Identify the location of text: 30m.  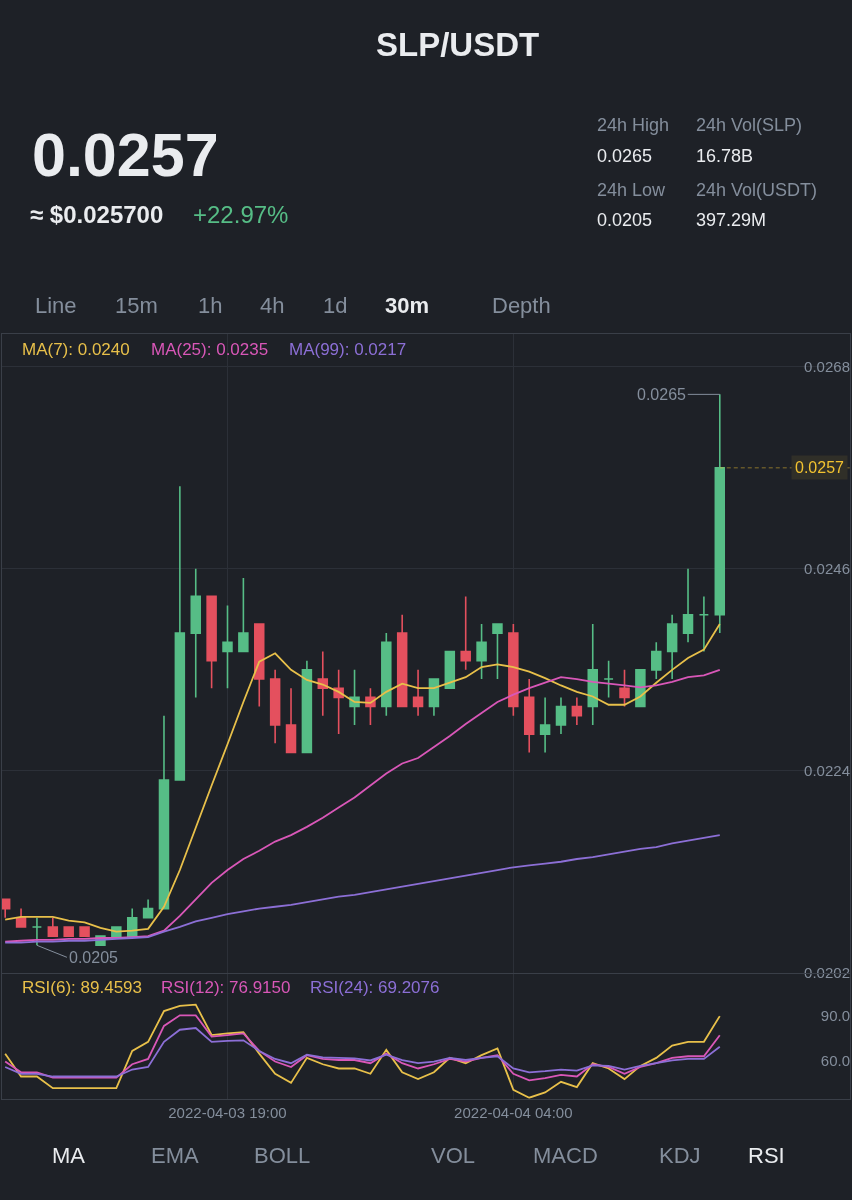
(407, 305).